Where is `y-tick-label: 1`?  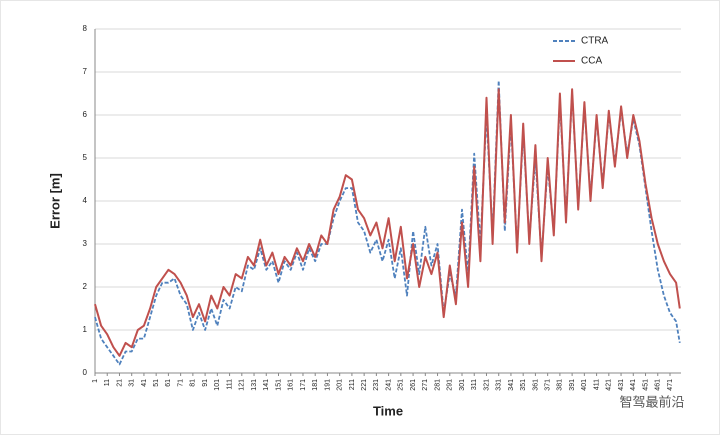 y-tick-label: 1 is located at coordinates (85, 329).